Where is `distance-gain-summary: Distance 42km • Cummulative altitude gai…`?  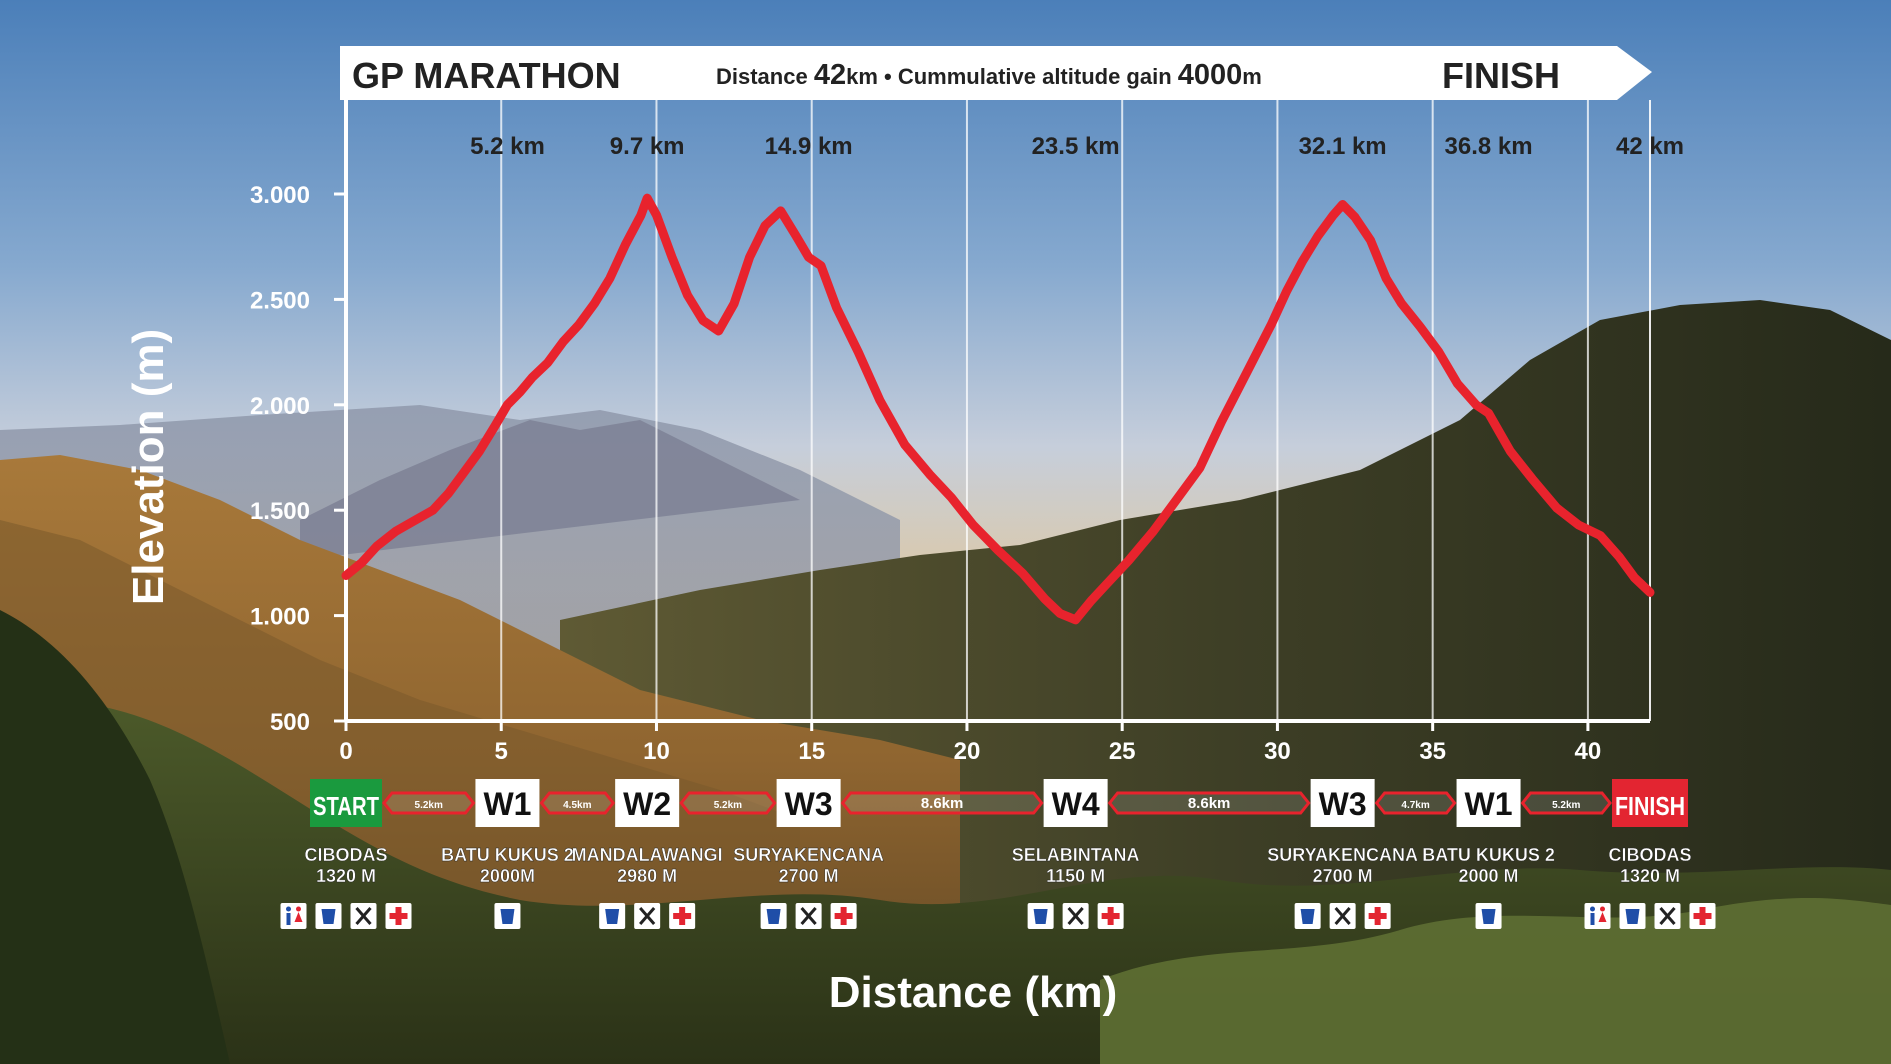 distance-gain-summary: Distance 42km • Cummulative altitude gai… is located at coordinates (989, 75).